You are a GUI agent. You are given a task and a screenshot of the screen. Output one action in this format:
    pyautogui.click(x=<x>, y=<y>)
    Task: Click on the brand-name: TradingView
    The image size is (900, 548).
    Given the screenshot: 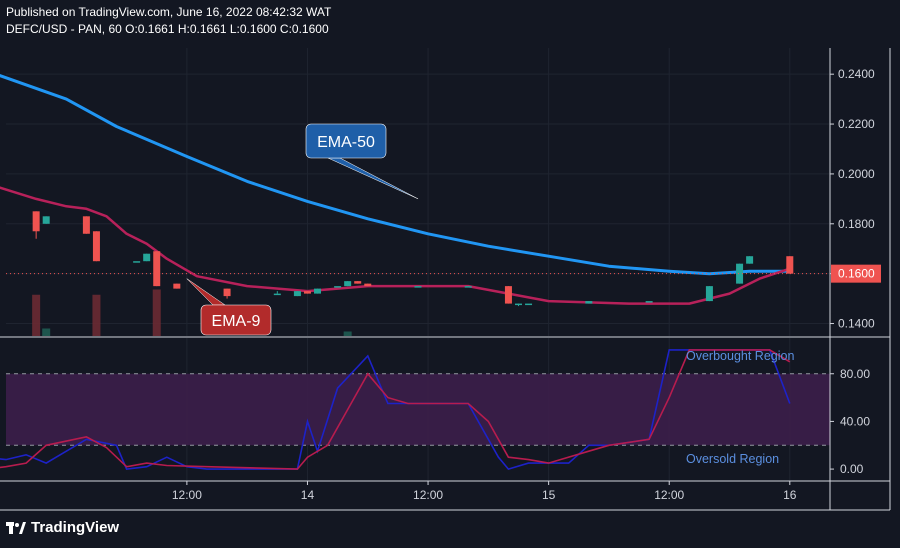 What is the action you would take?
    pyautogui.click(x=75, y=527)
    